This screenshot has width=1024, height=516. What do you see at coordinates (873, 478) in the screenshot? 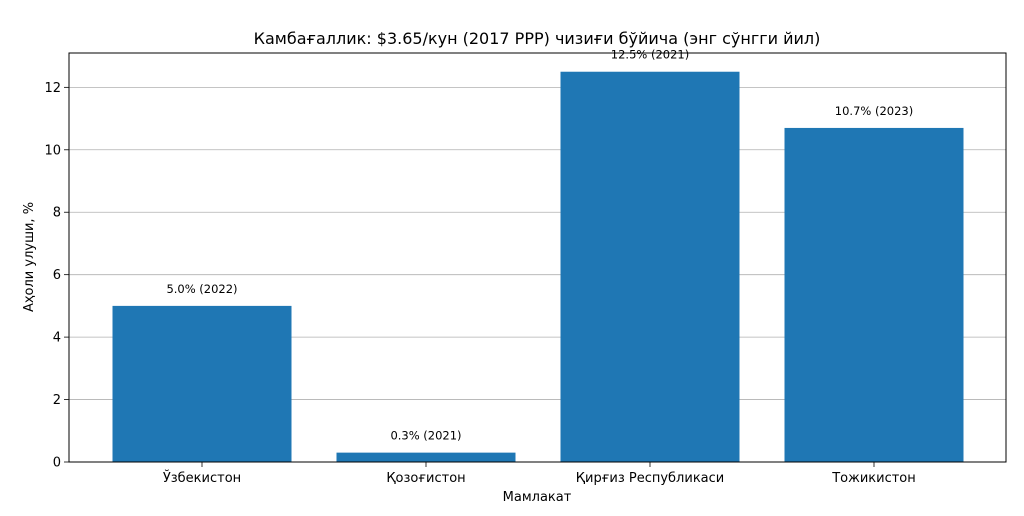
I see `x-tick-label: Тожикистон` at bounding box center [873, 478].